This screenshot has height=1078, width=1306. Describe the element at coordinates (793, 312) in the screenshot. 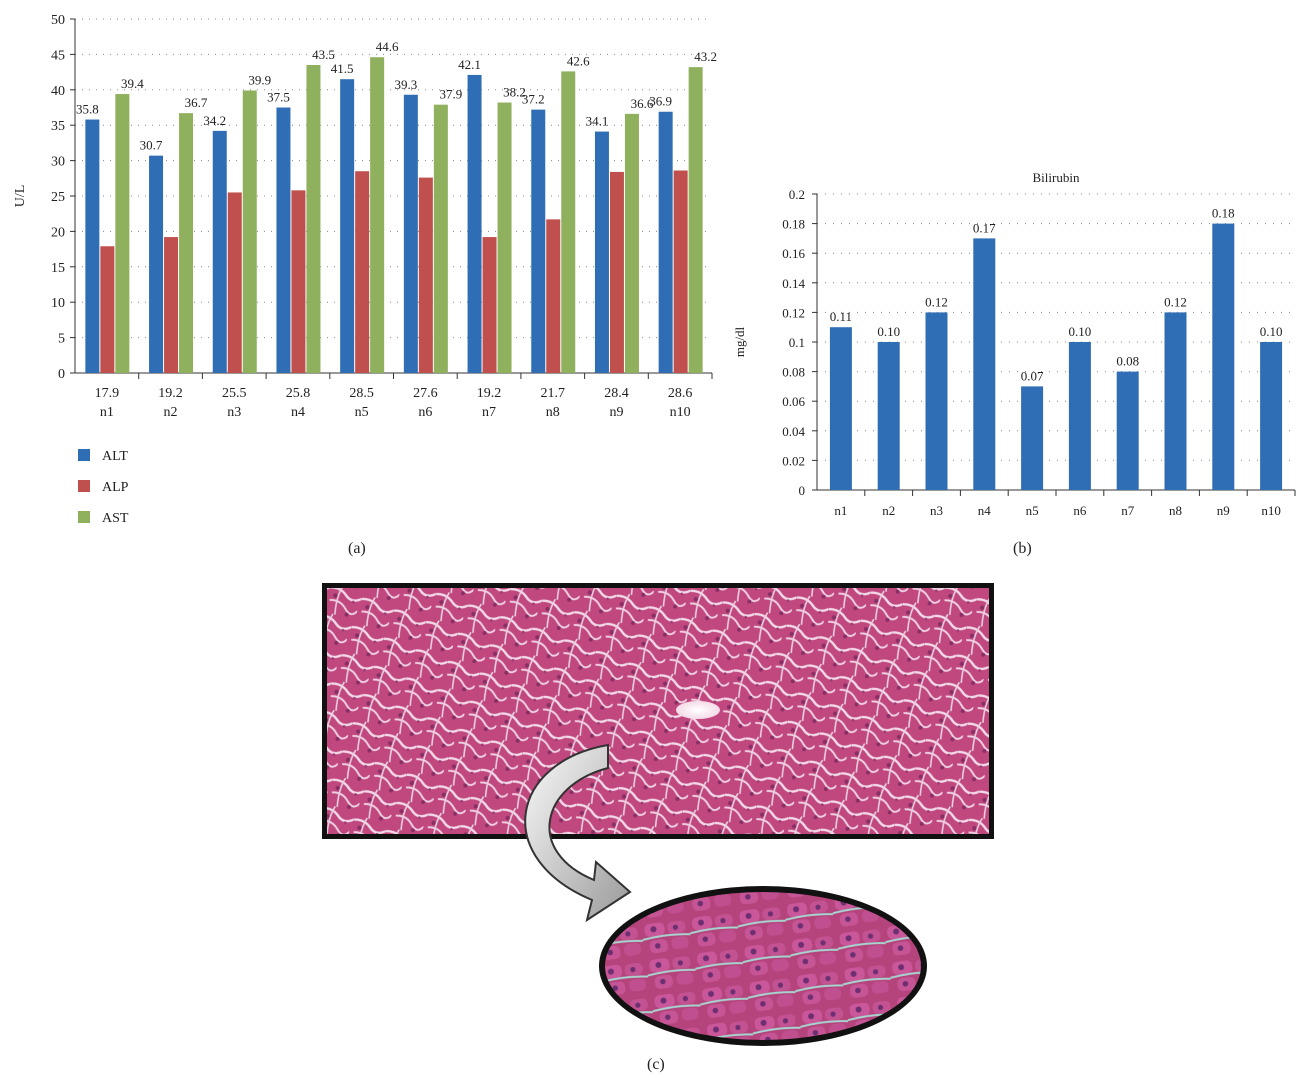

I see `y-tick-label: 0.12` at that location.